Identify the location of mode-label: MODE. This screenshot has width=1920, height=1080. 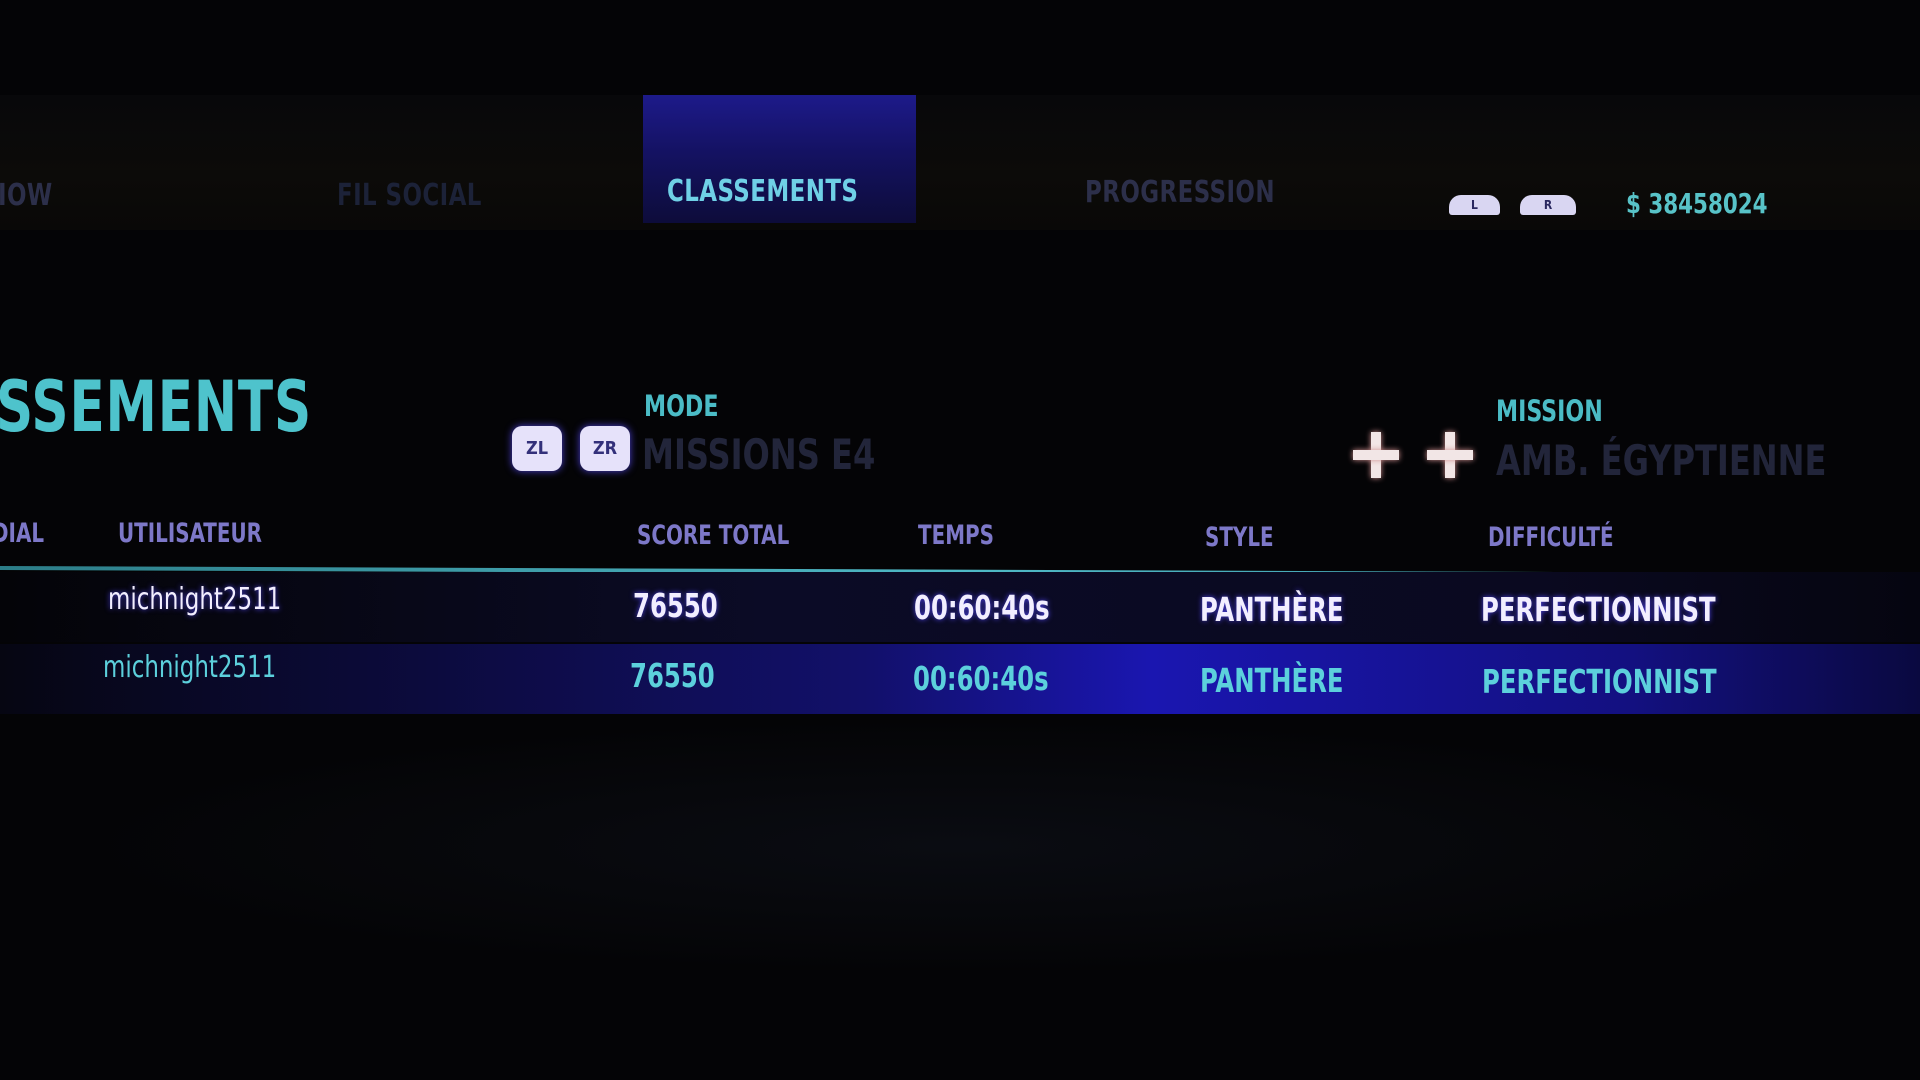
(681, 406).